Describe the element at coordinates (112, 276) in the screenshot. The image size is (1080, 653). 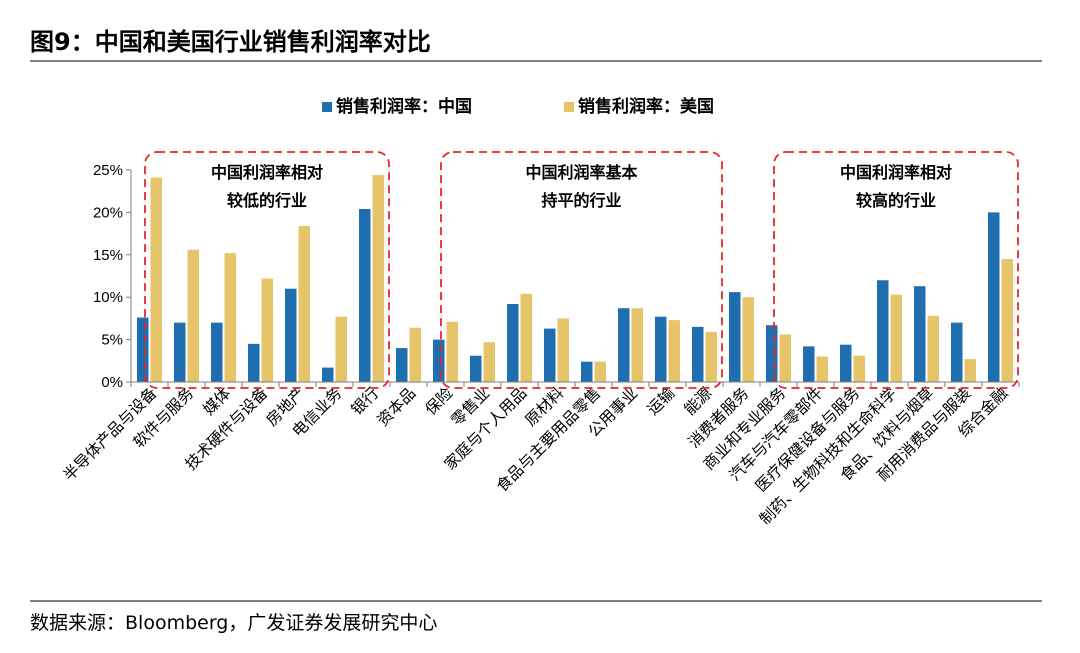
I see `y-axis: 0% 5% 10% 15% 20% 25%` at that location.